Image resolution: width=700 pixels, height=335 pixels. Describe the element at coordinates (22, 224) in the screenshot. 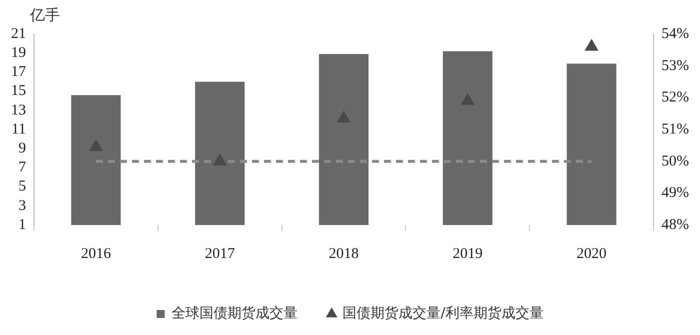

I see `y-tick-label: 1` at that location.